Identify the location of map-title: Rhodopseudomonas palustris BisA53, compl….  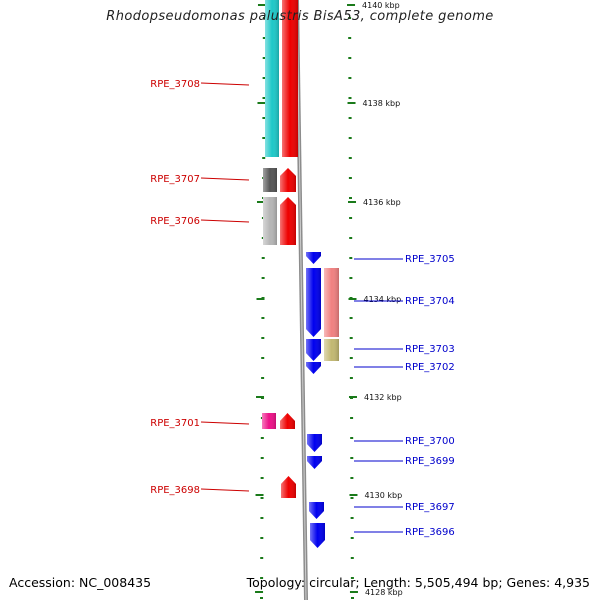
(300, 16).